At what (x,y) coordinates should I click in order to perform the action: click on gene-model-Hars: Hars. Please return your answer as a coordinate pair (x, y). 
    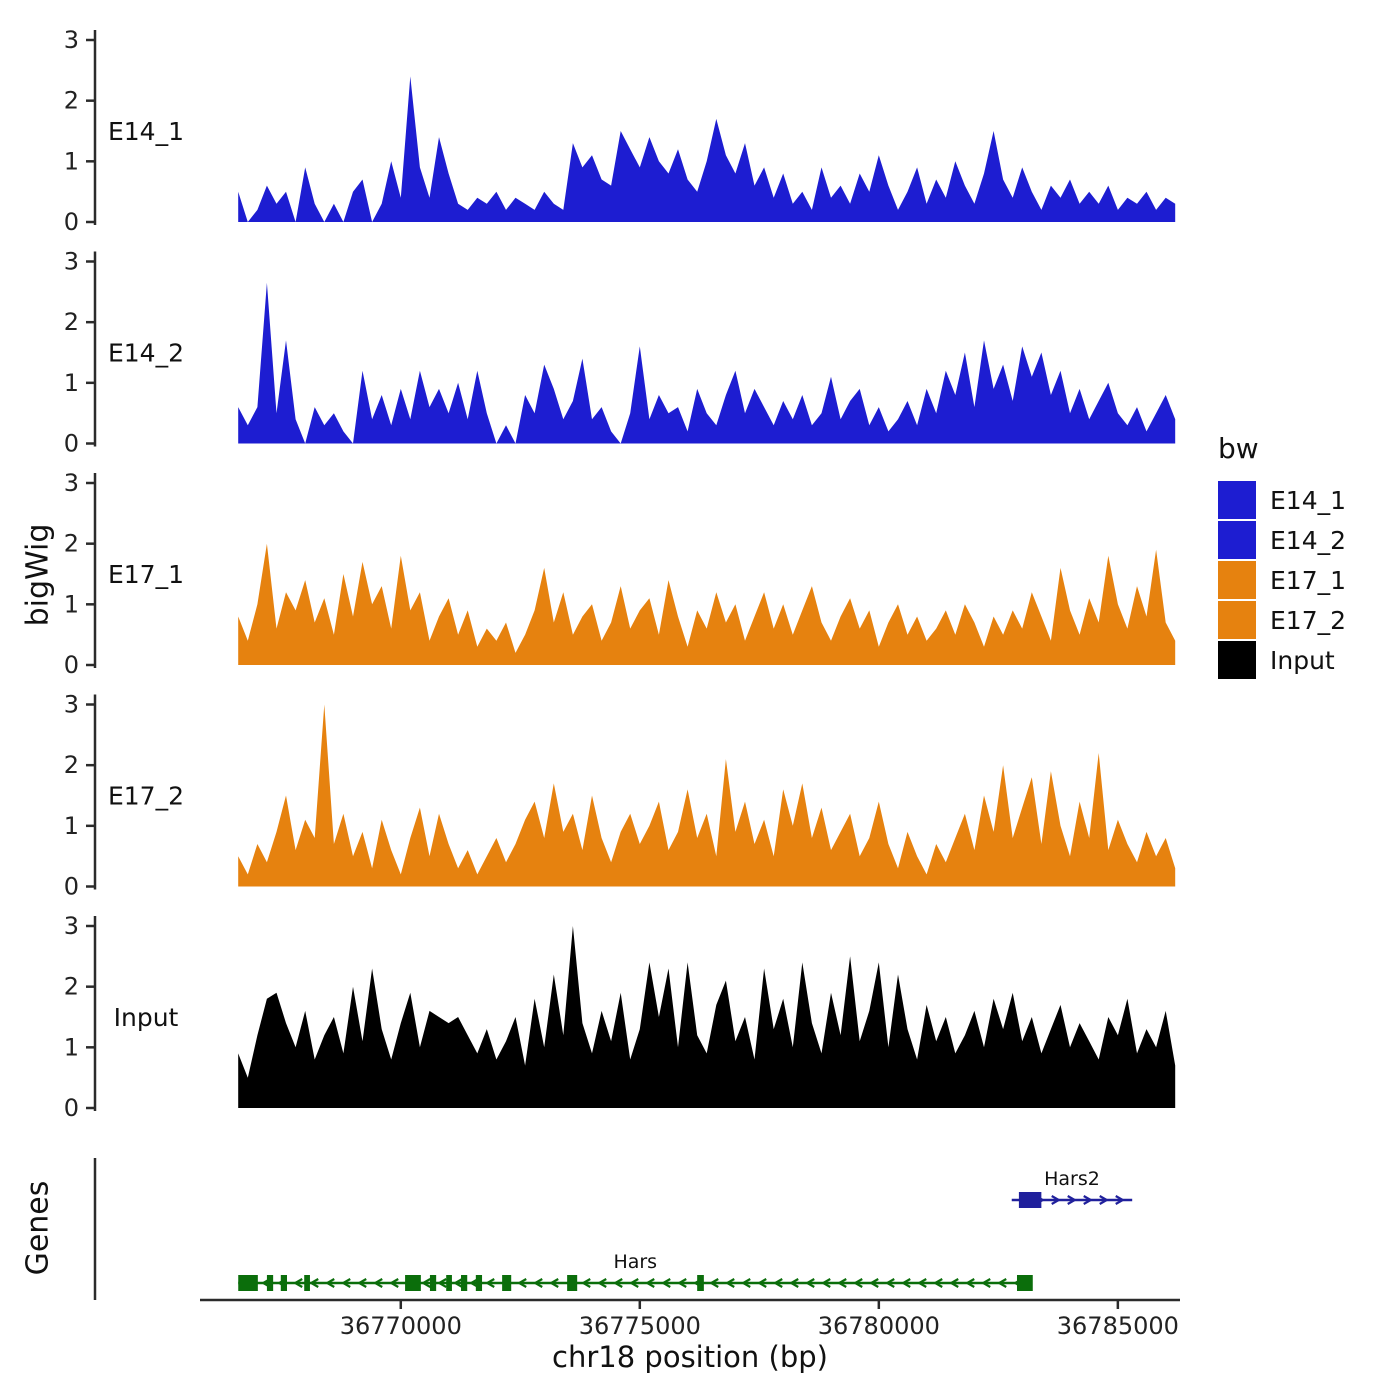
    Looking at the image, I should click on (635, 1271).